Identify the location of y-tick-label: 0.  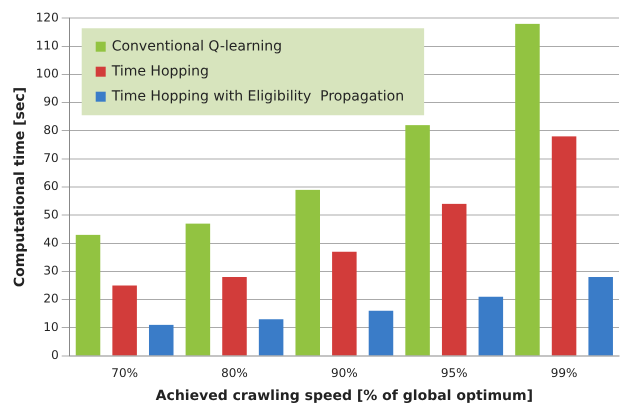
(55, 355).